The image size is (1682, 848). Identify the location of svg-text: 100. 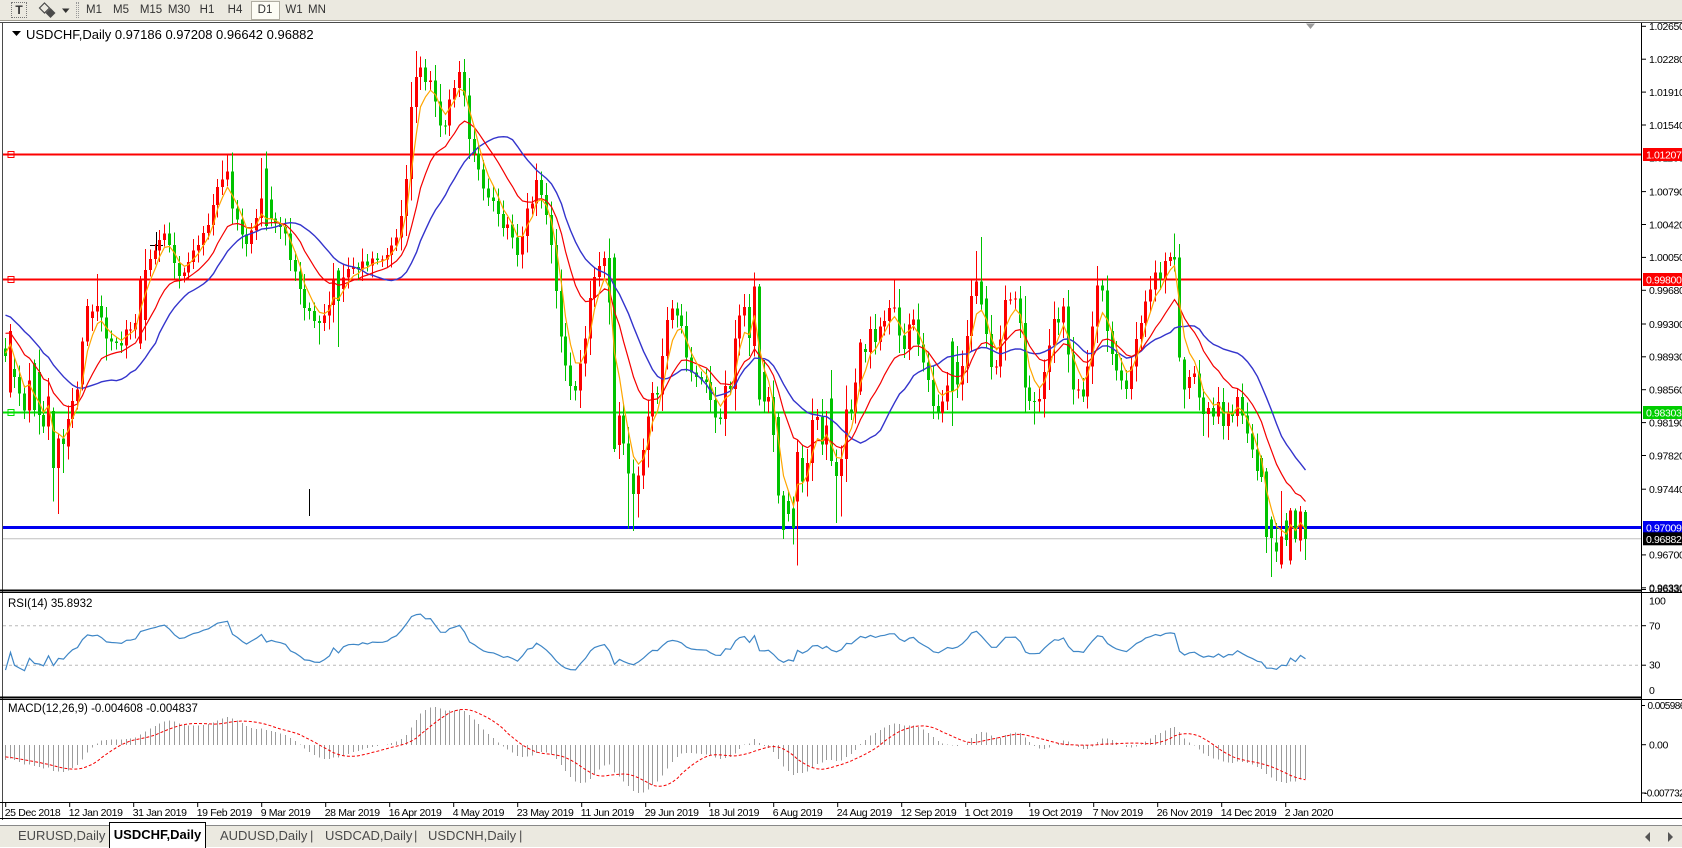
(1657, 602).